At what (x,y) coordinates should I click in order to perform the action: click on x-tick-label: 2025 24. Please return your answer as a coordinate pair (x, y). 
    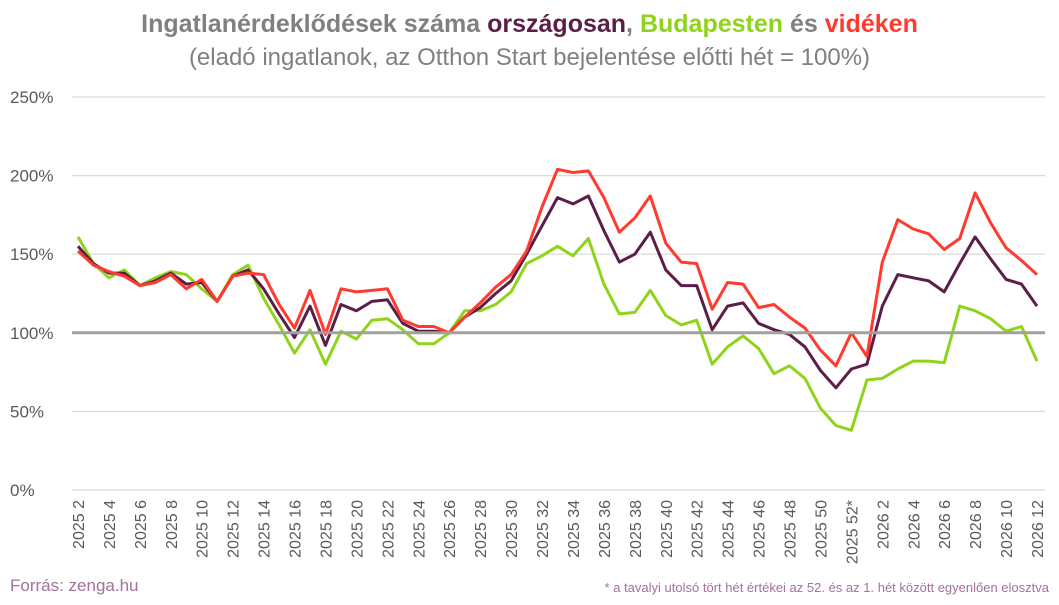
    Looking at the image, I should click on (419, 529).